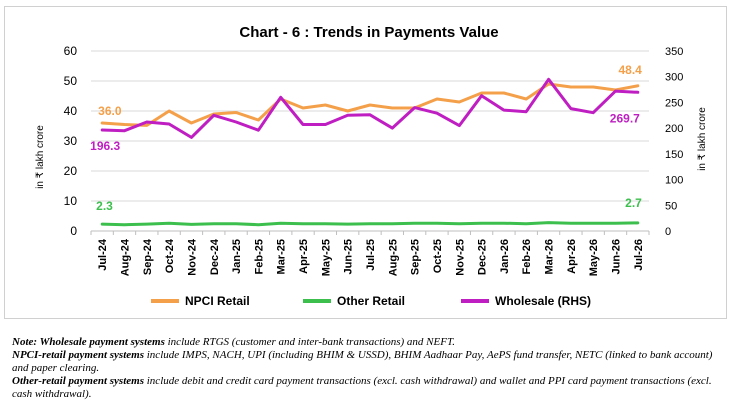  What do you see at coordinates (40, 157) in the screenshot?
I see `y-axis-label-left: in ₹ lakh crore` at bounding box center [40, 157].